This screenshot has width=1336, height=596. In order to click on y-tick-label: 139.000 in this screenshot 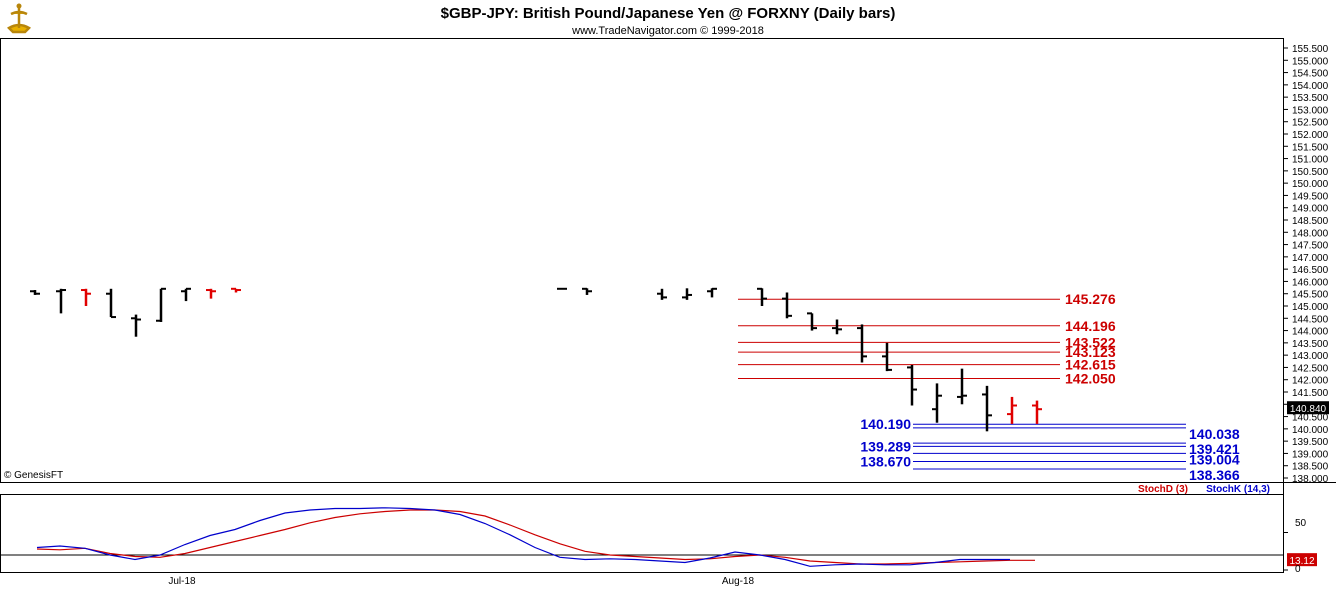, I will do `click(1310, 454)`.